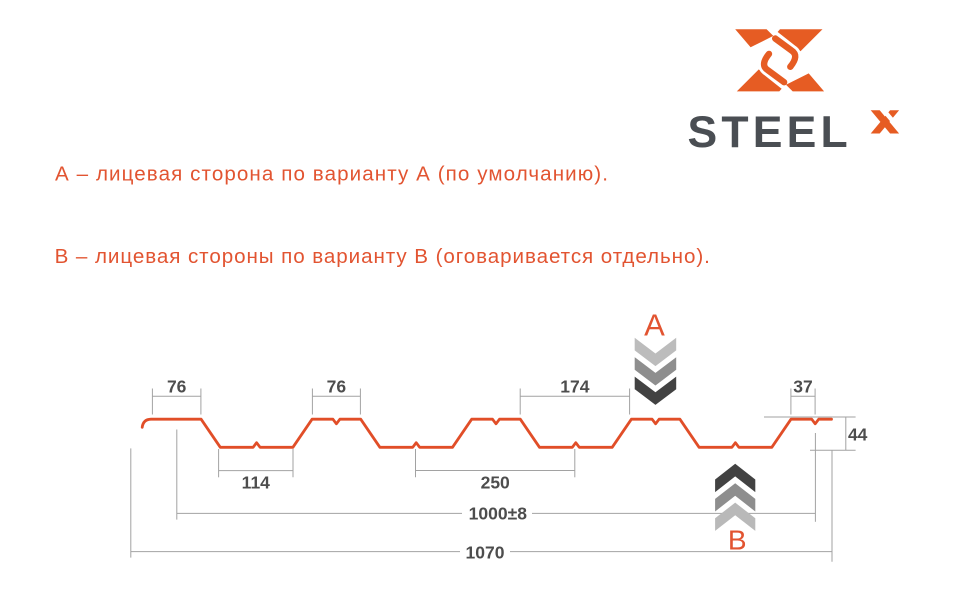 The width and height of the screenshot is (970, 597). Describe the element at coordinates (654, 325) in the screenshot. I see `svg-text: A` at that location.